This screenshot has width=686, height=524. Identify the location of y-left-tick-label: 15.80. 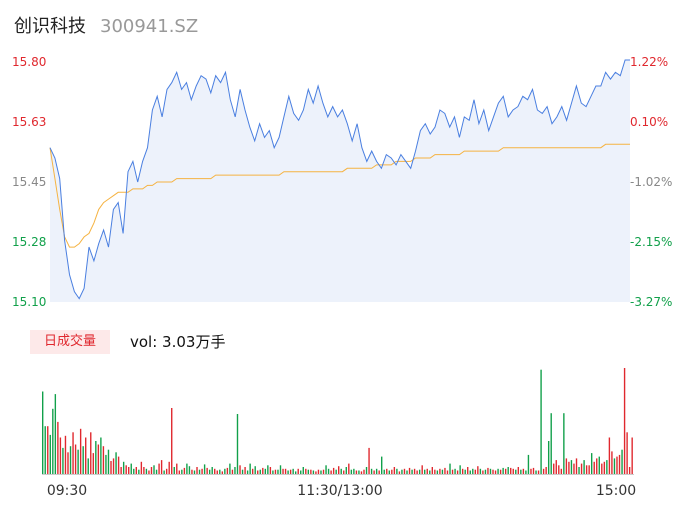
(29, 62).